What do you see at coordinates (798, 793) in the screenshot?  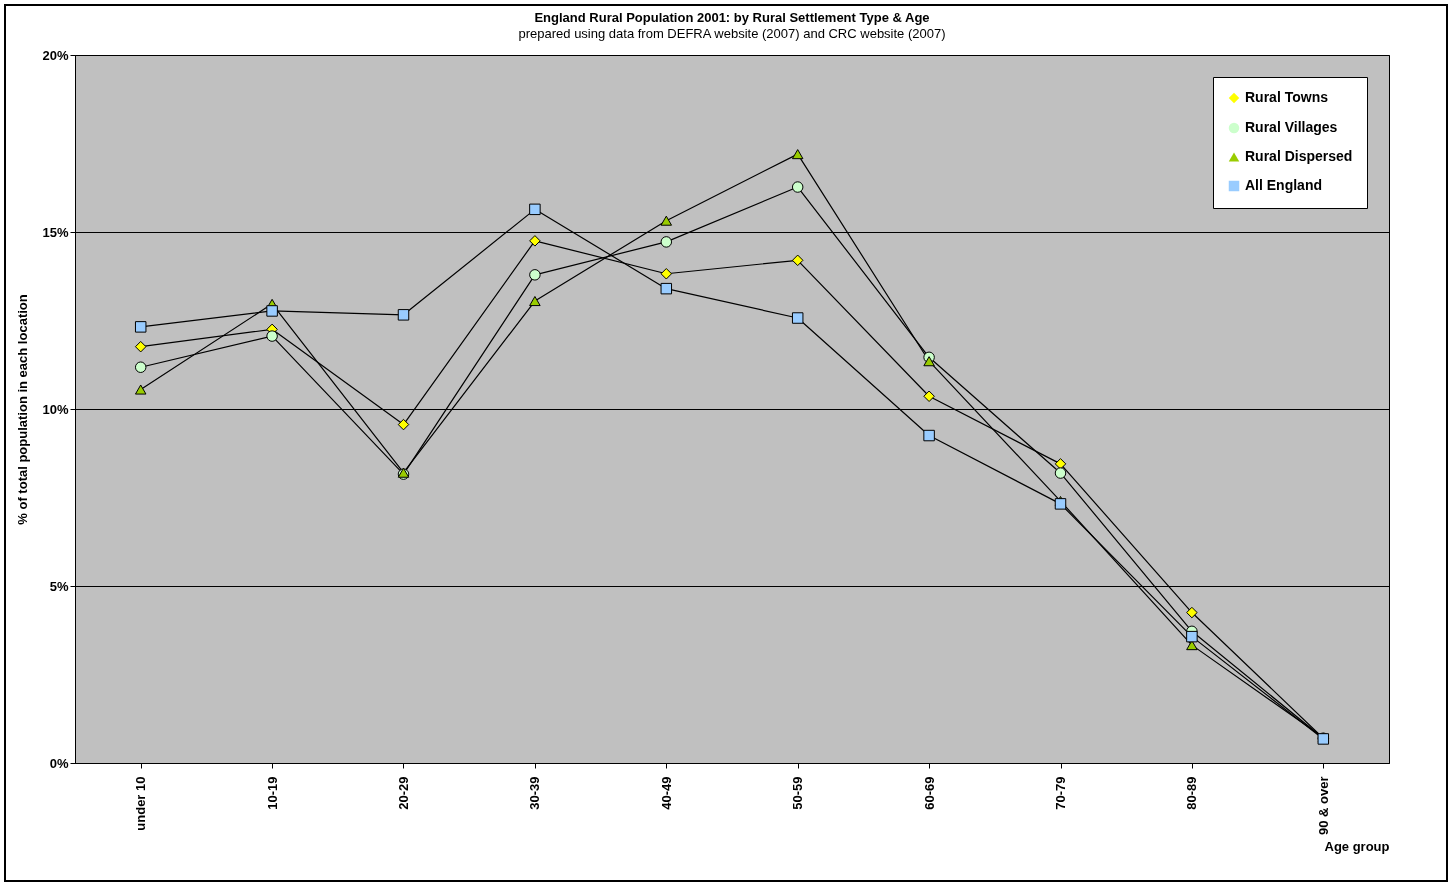 I see `x-tick-label: 50-59` at bounding box center [798, 793].